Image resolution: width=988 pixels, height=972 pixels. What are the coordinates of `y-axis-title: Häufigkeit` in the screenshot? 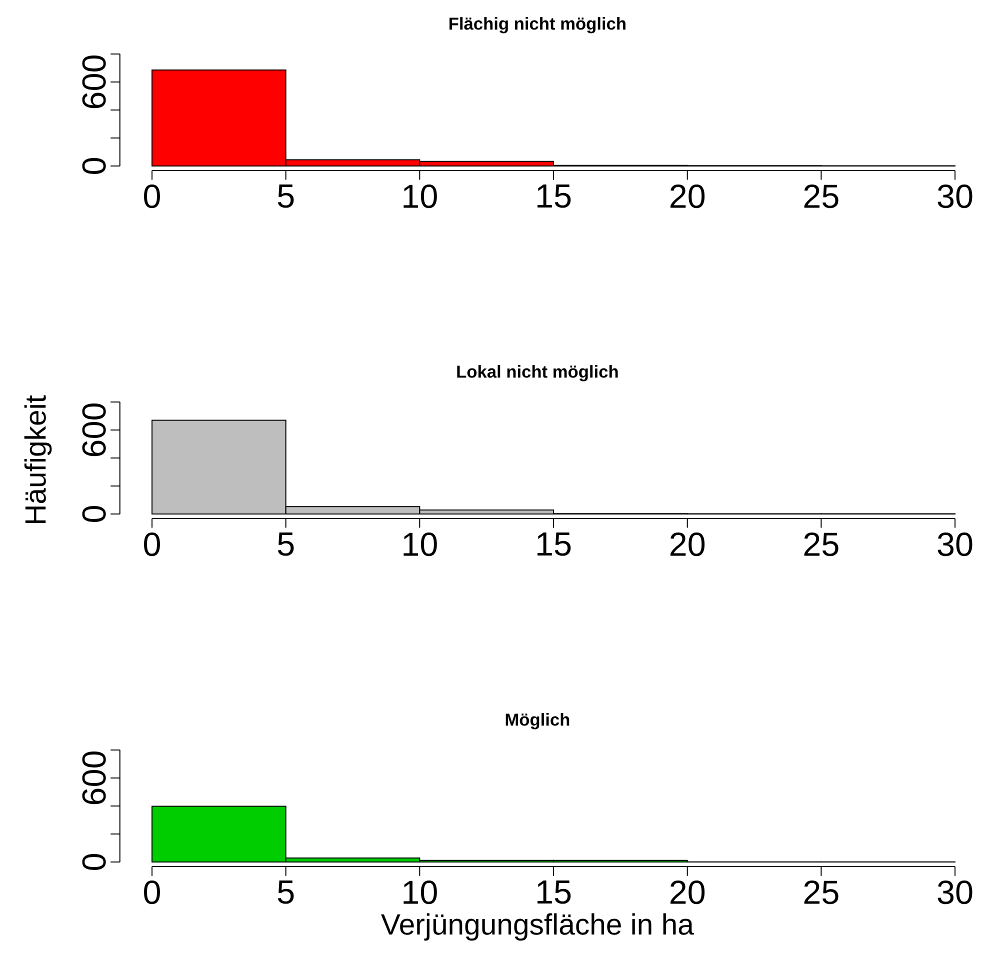 It's located at (38, 459).